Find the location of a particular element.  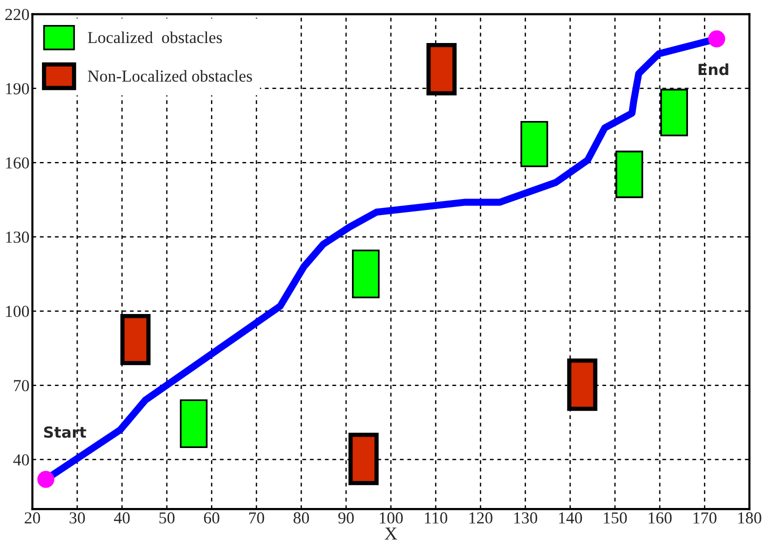

x-tick-label: 30 is located at coordinates (77, 518).